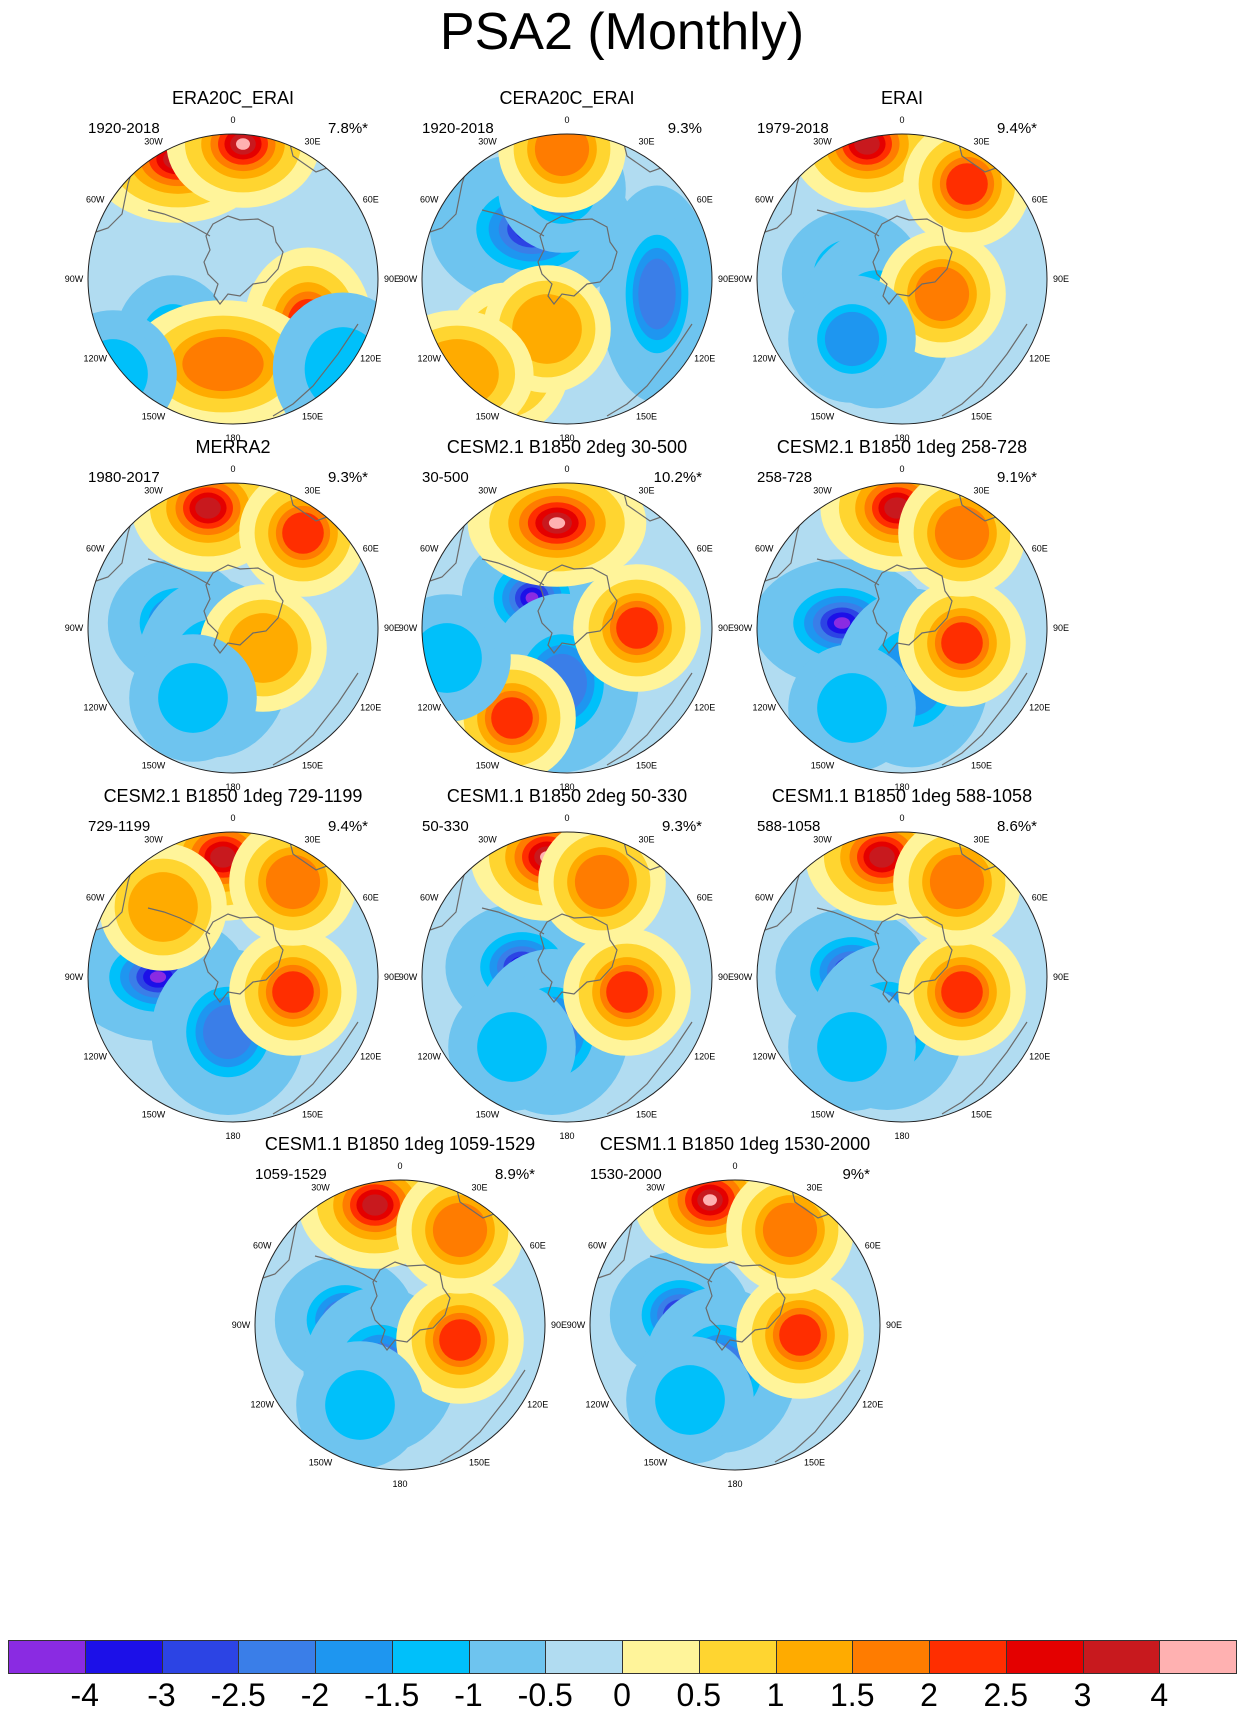 The width and height of the screenshot is (1244, 1723). I want to click on panel-variance: 8.6%*, so click(1016, 826).